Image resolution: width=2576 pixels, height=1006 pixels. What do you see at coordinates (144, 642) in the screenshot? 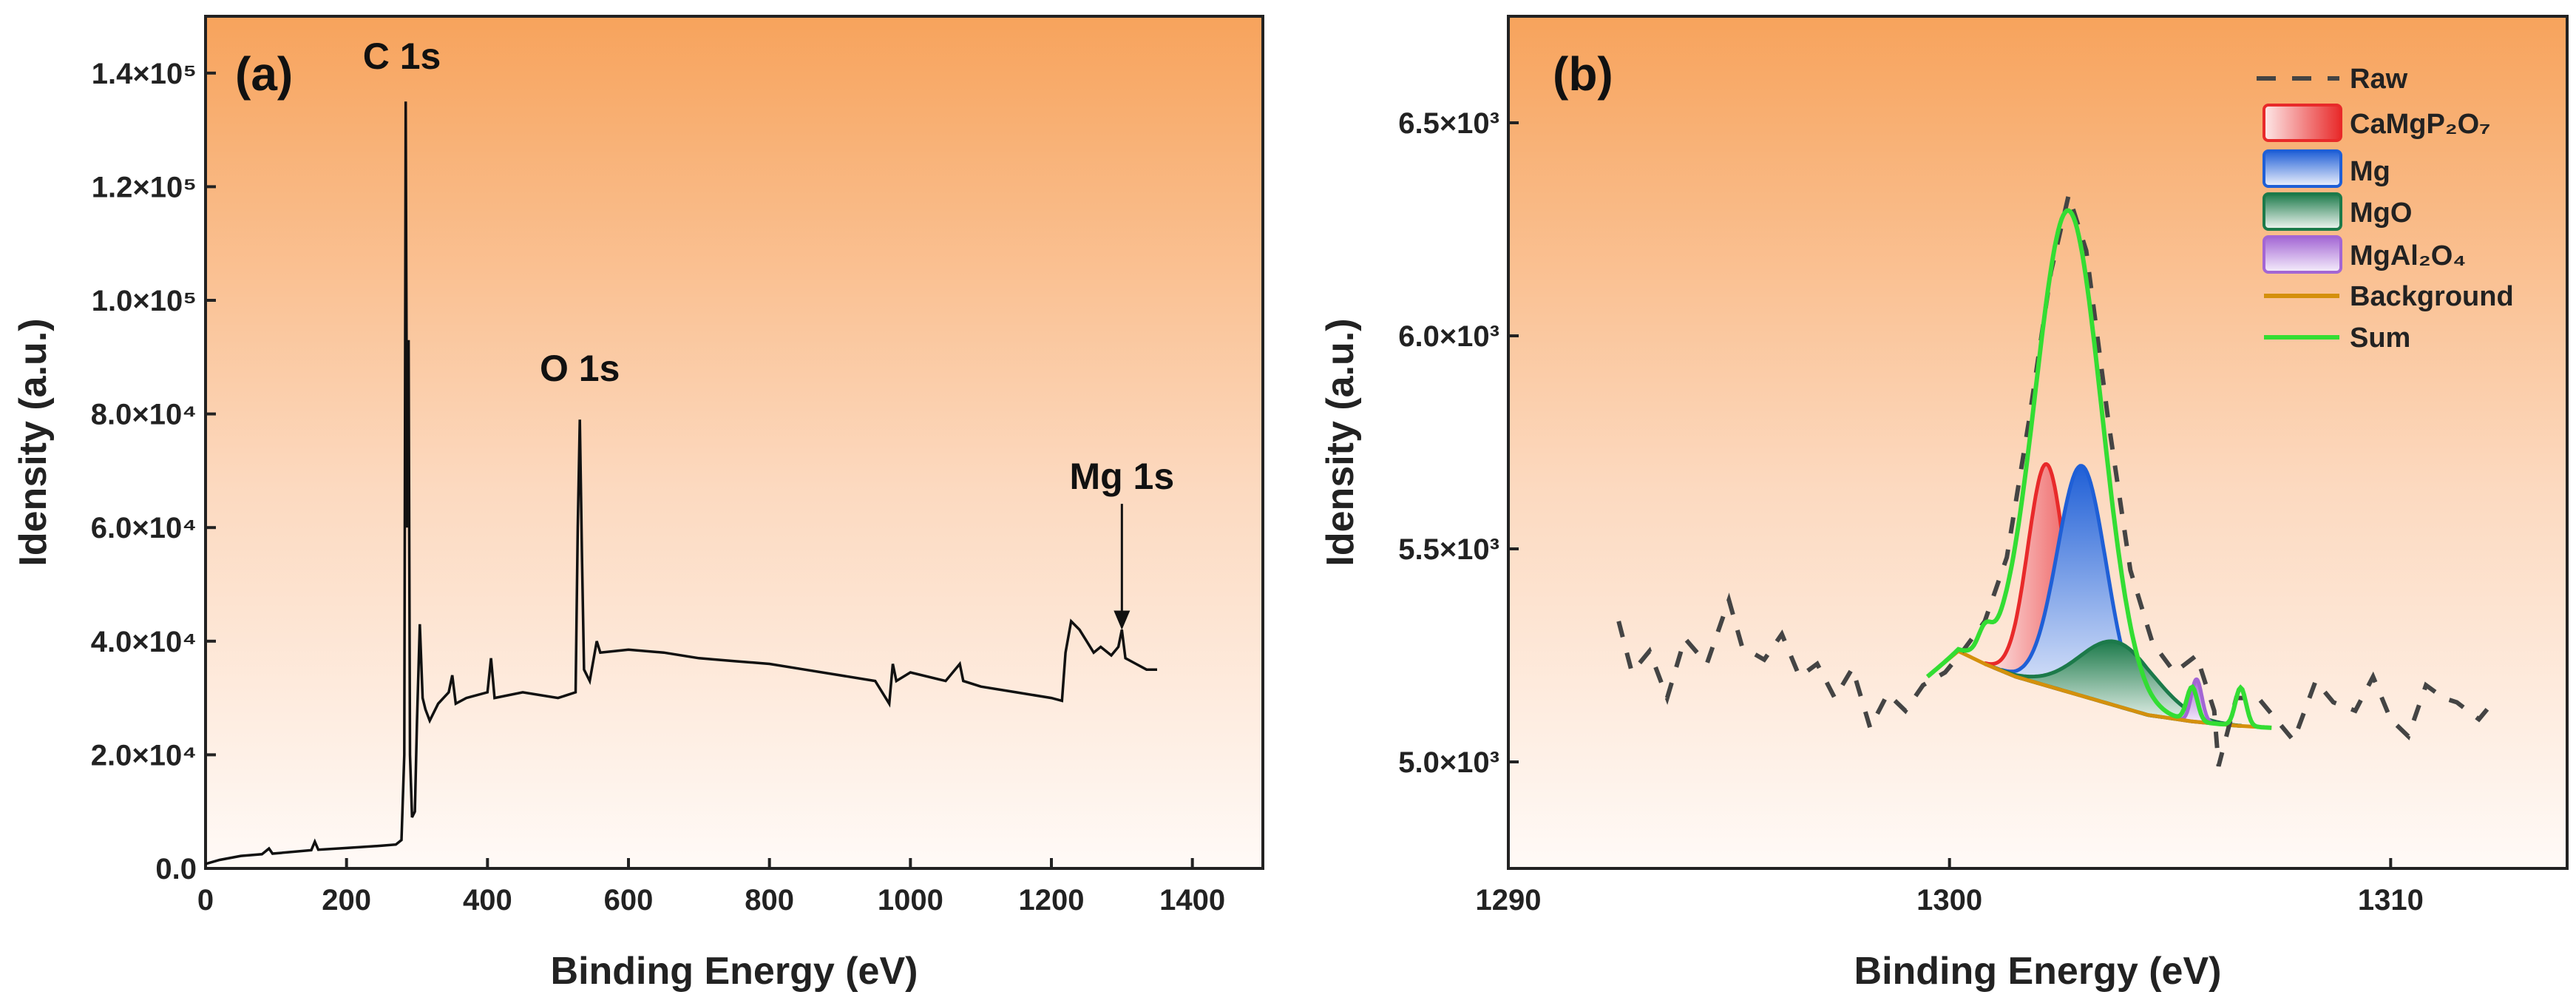
I see `panel-a-y-tick-label: 4.0×10⁴` at bounding box center [144, 642].